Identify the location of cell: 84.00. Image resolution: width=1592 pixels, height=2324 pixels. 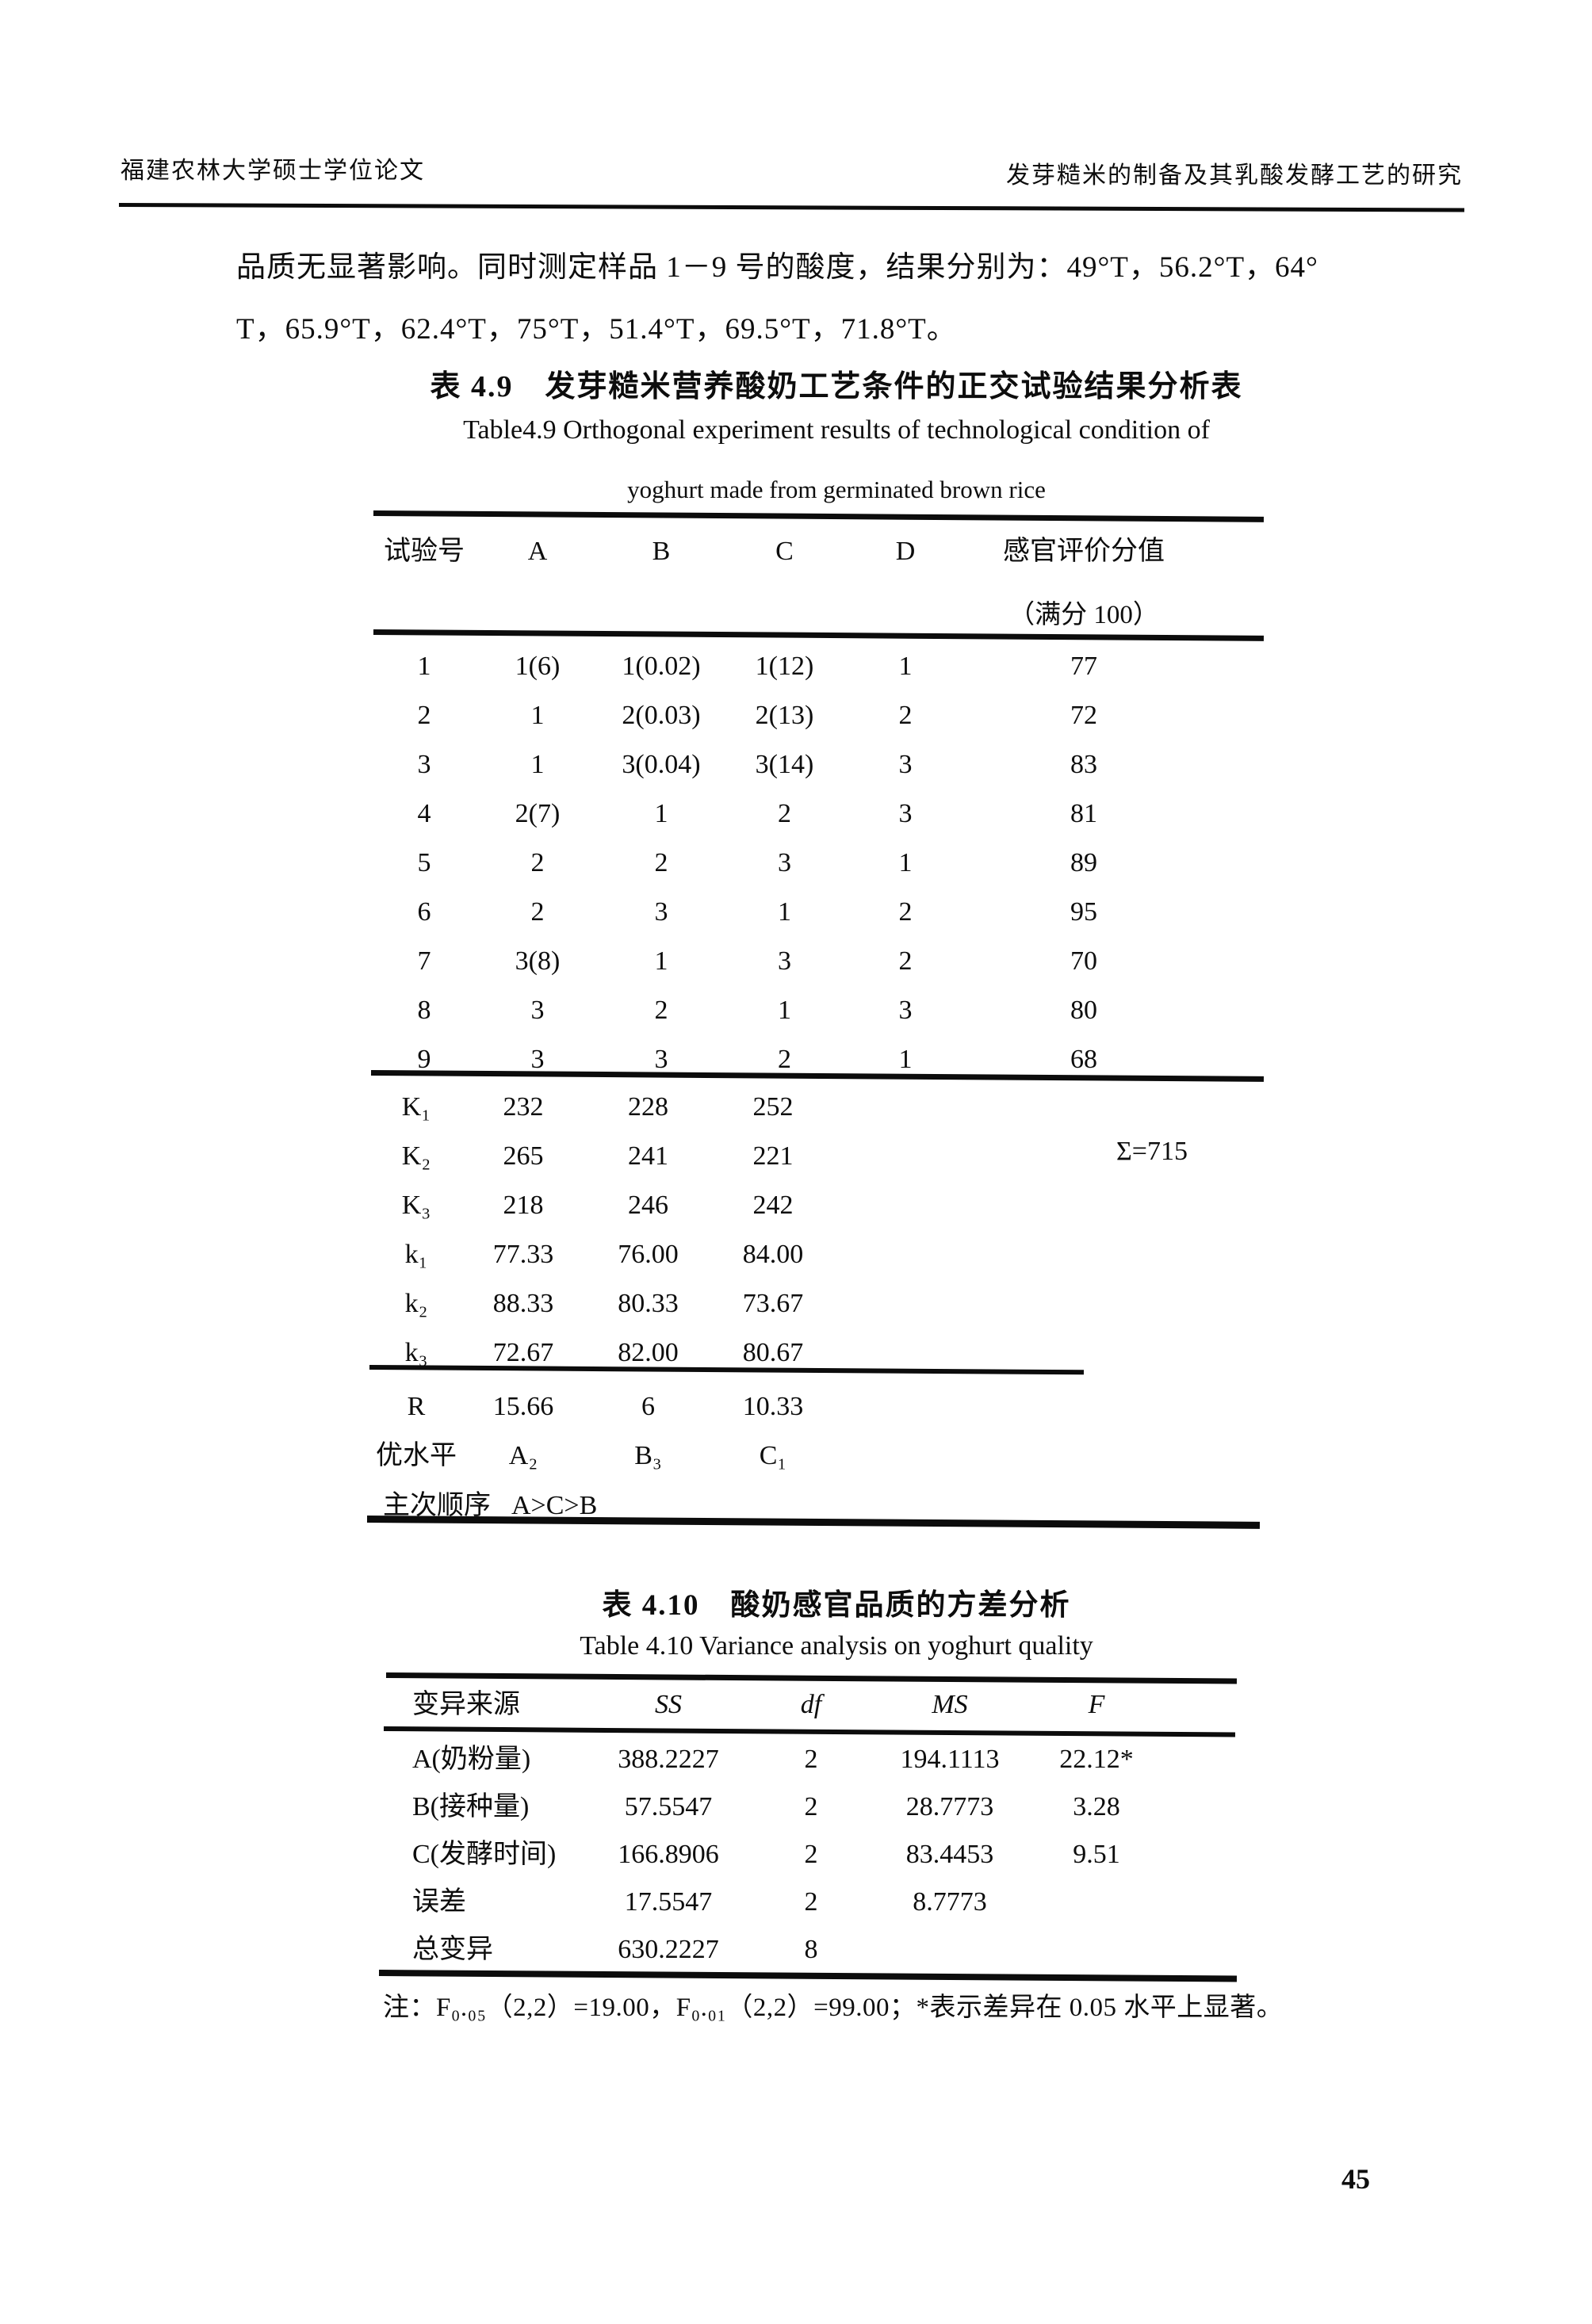
(773, 1254).